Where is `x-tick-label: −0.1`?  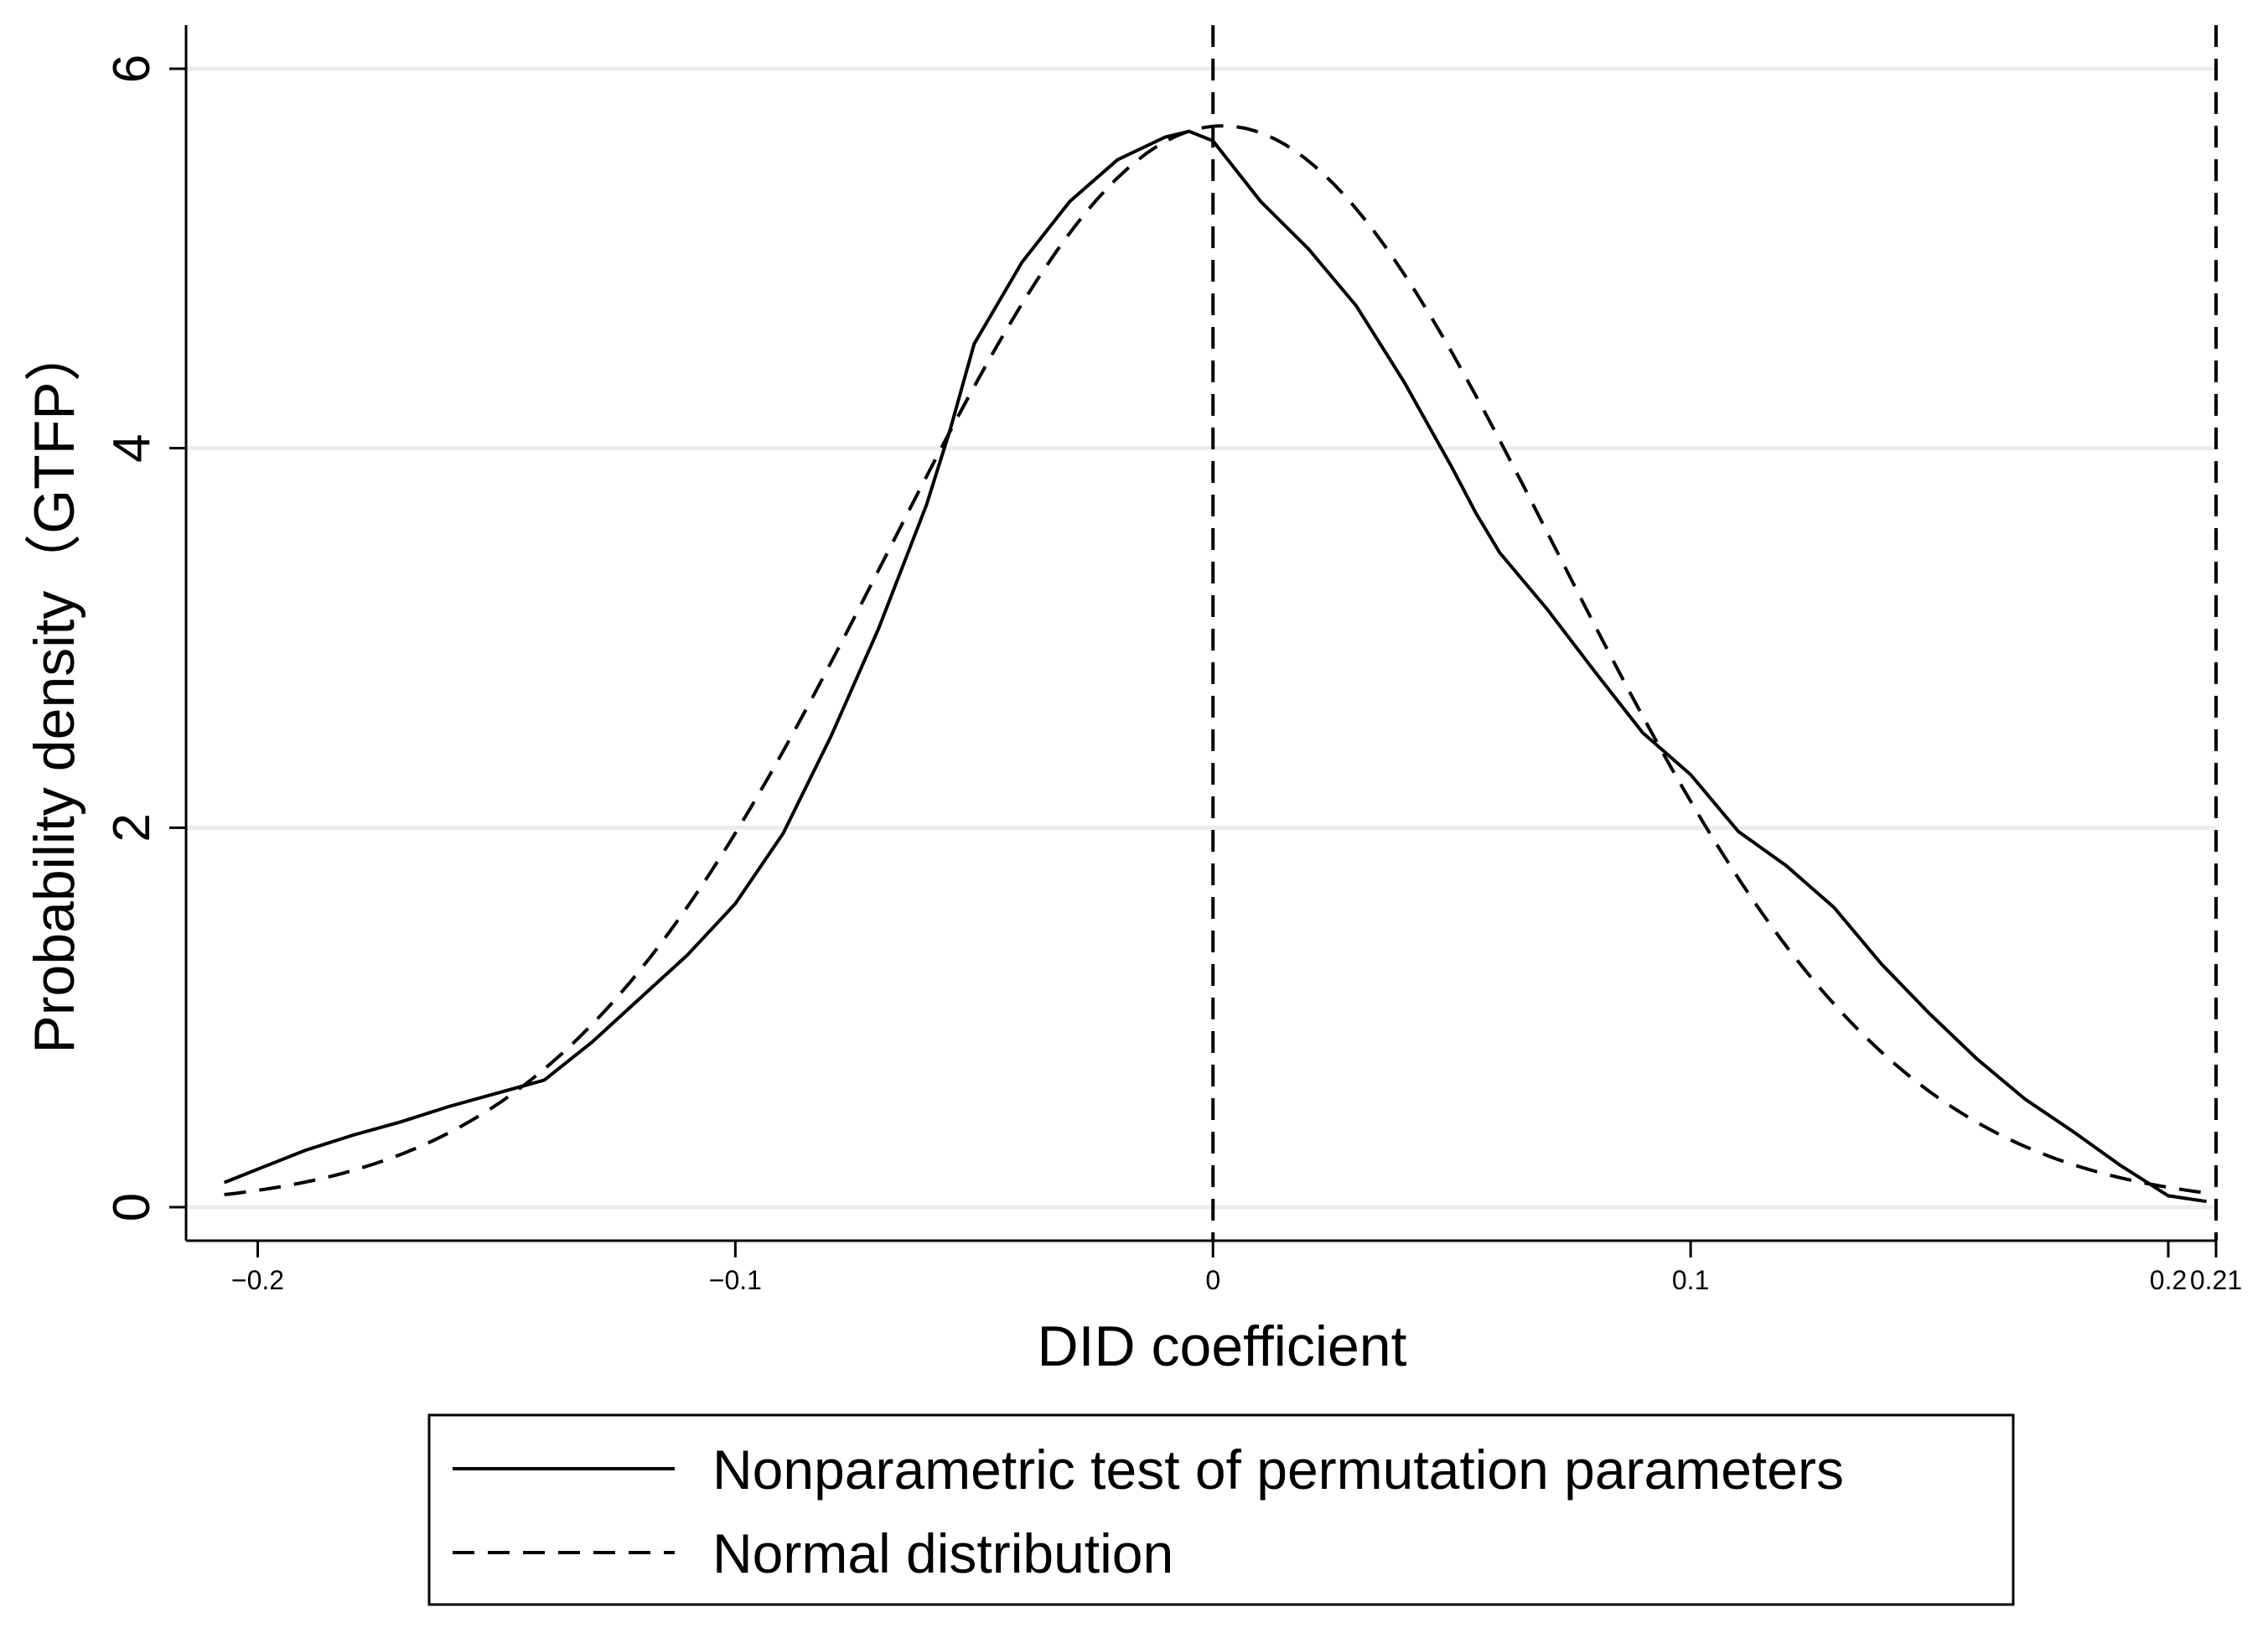 x-tick-label: −0.1 is located at coordinates (735, 1280).